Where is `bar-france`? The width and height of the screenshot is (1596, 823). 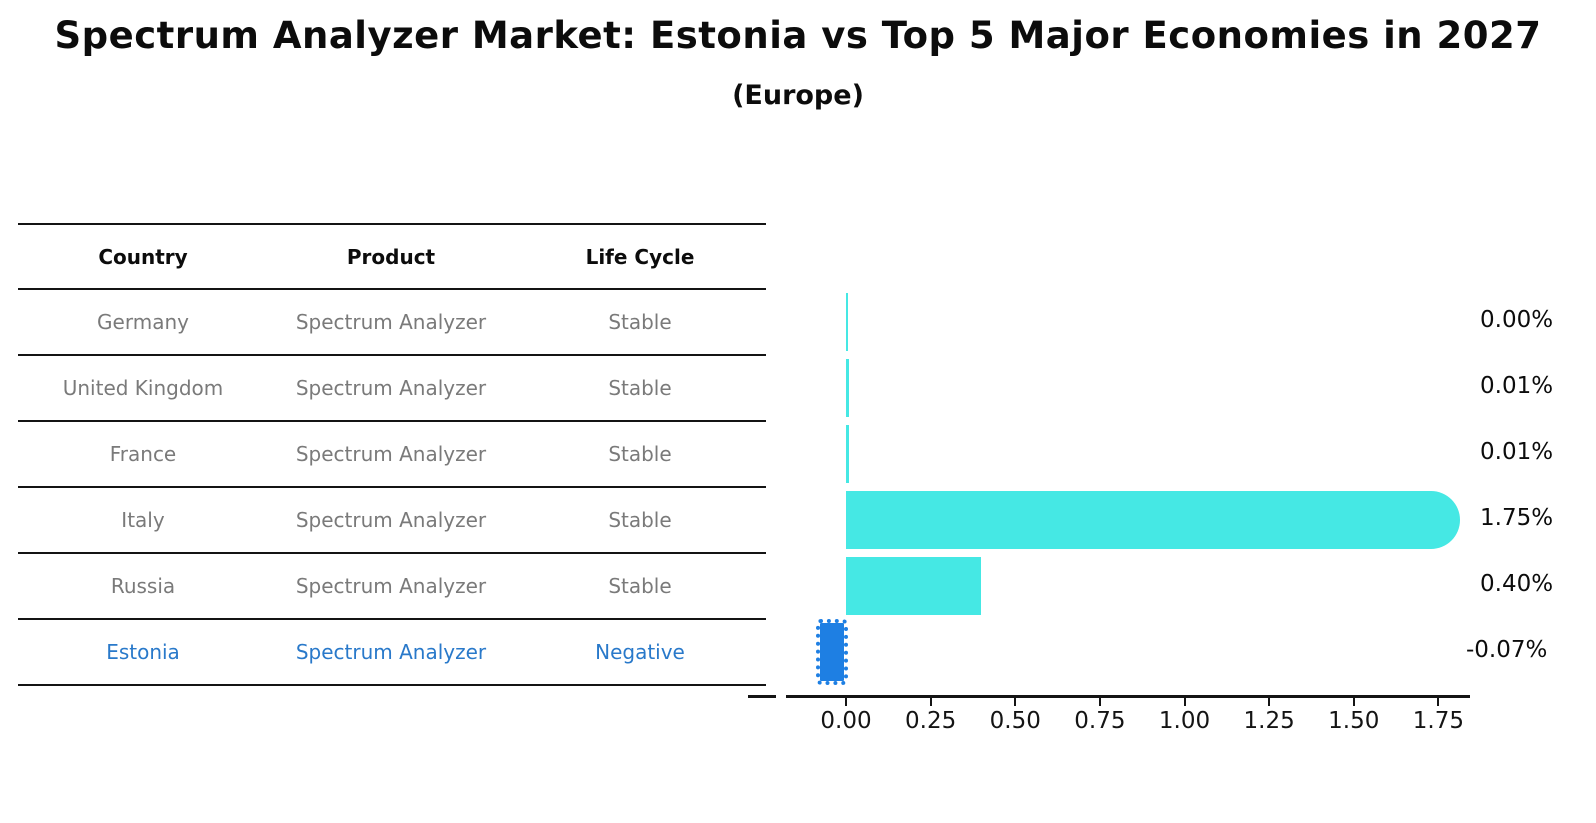 bar-france is located at coordinates (847, 454).